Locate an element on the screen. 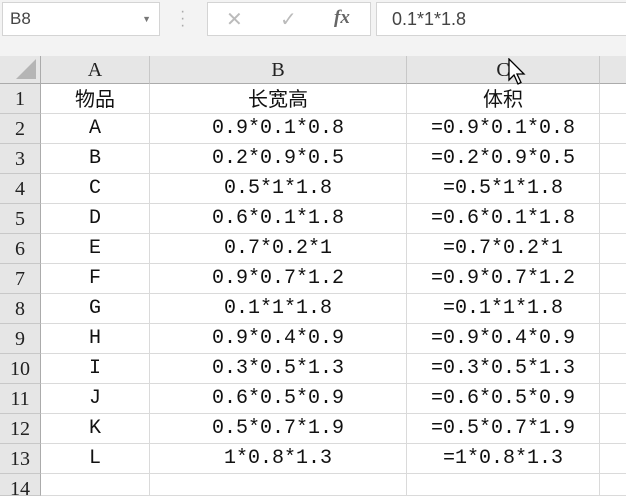  cell: L is located at coordinates (95, 459).